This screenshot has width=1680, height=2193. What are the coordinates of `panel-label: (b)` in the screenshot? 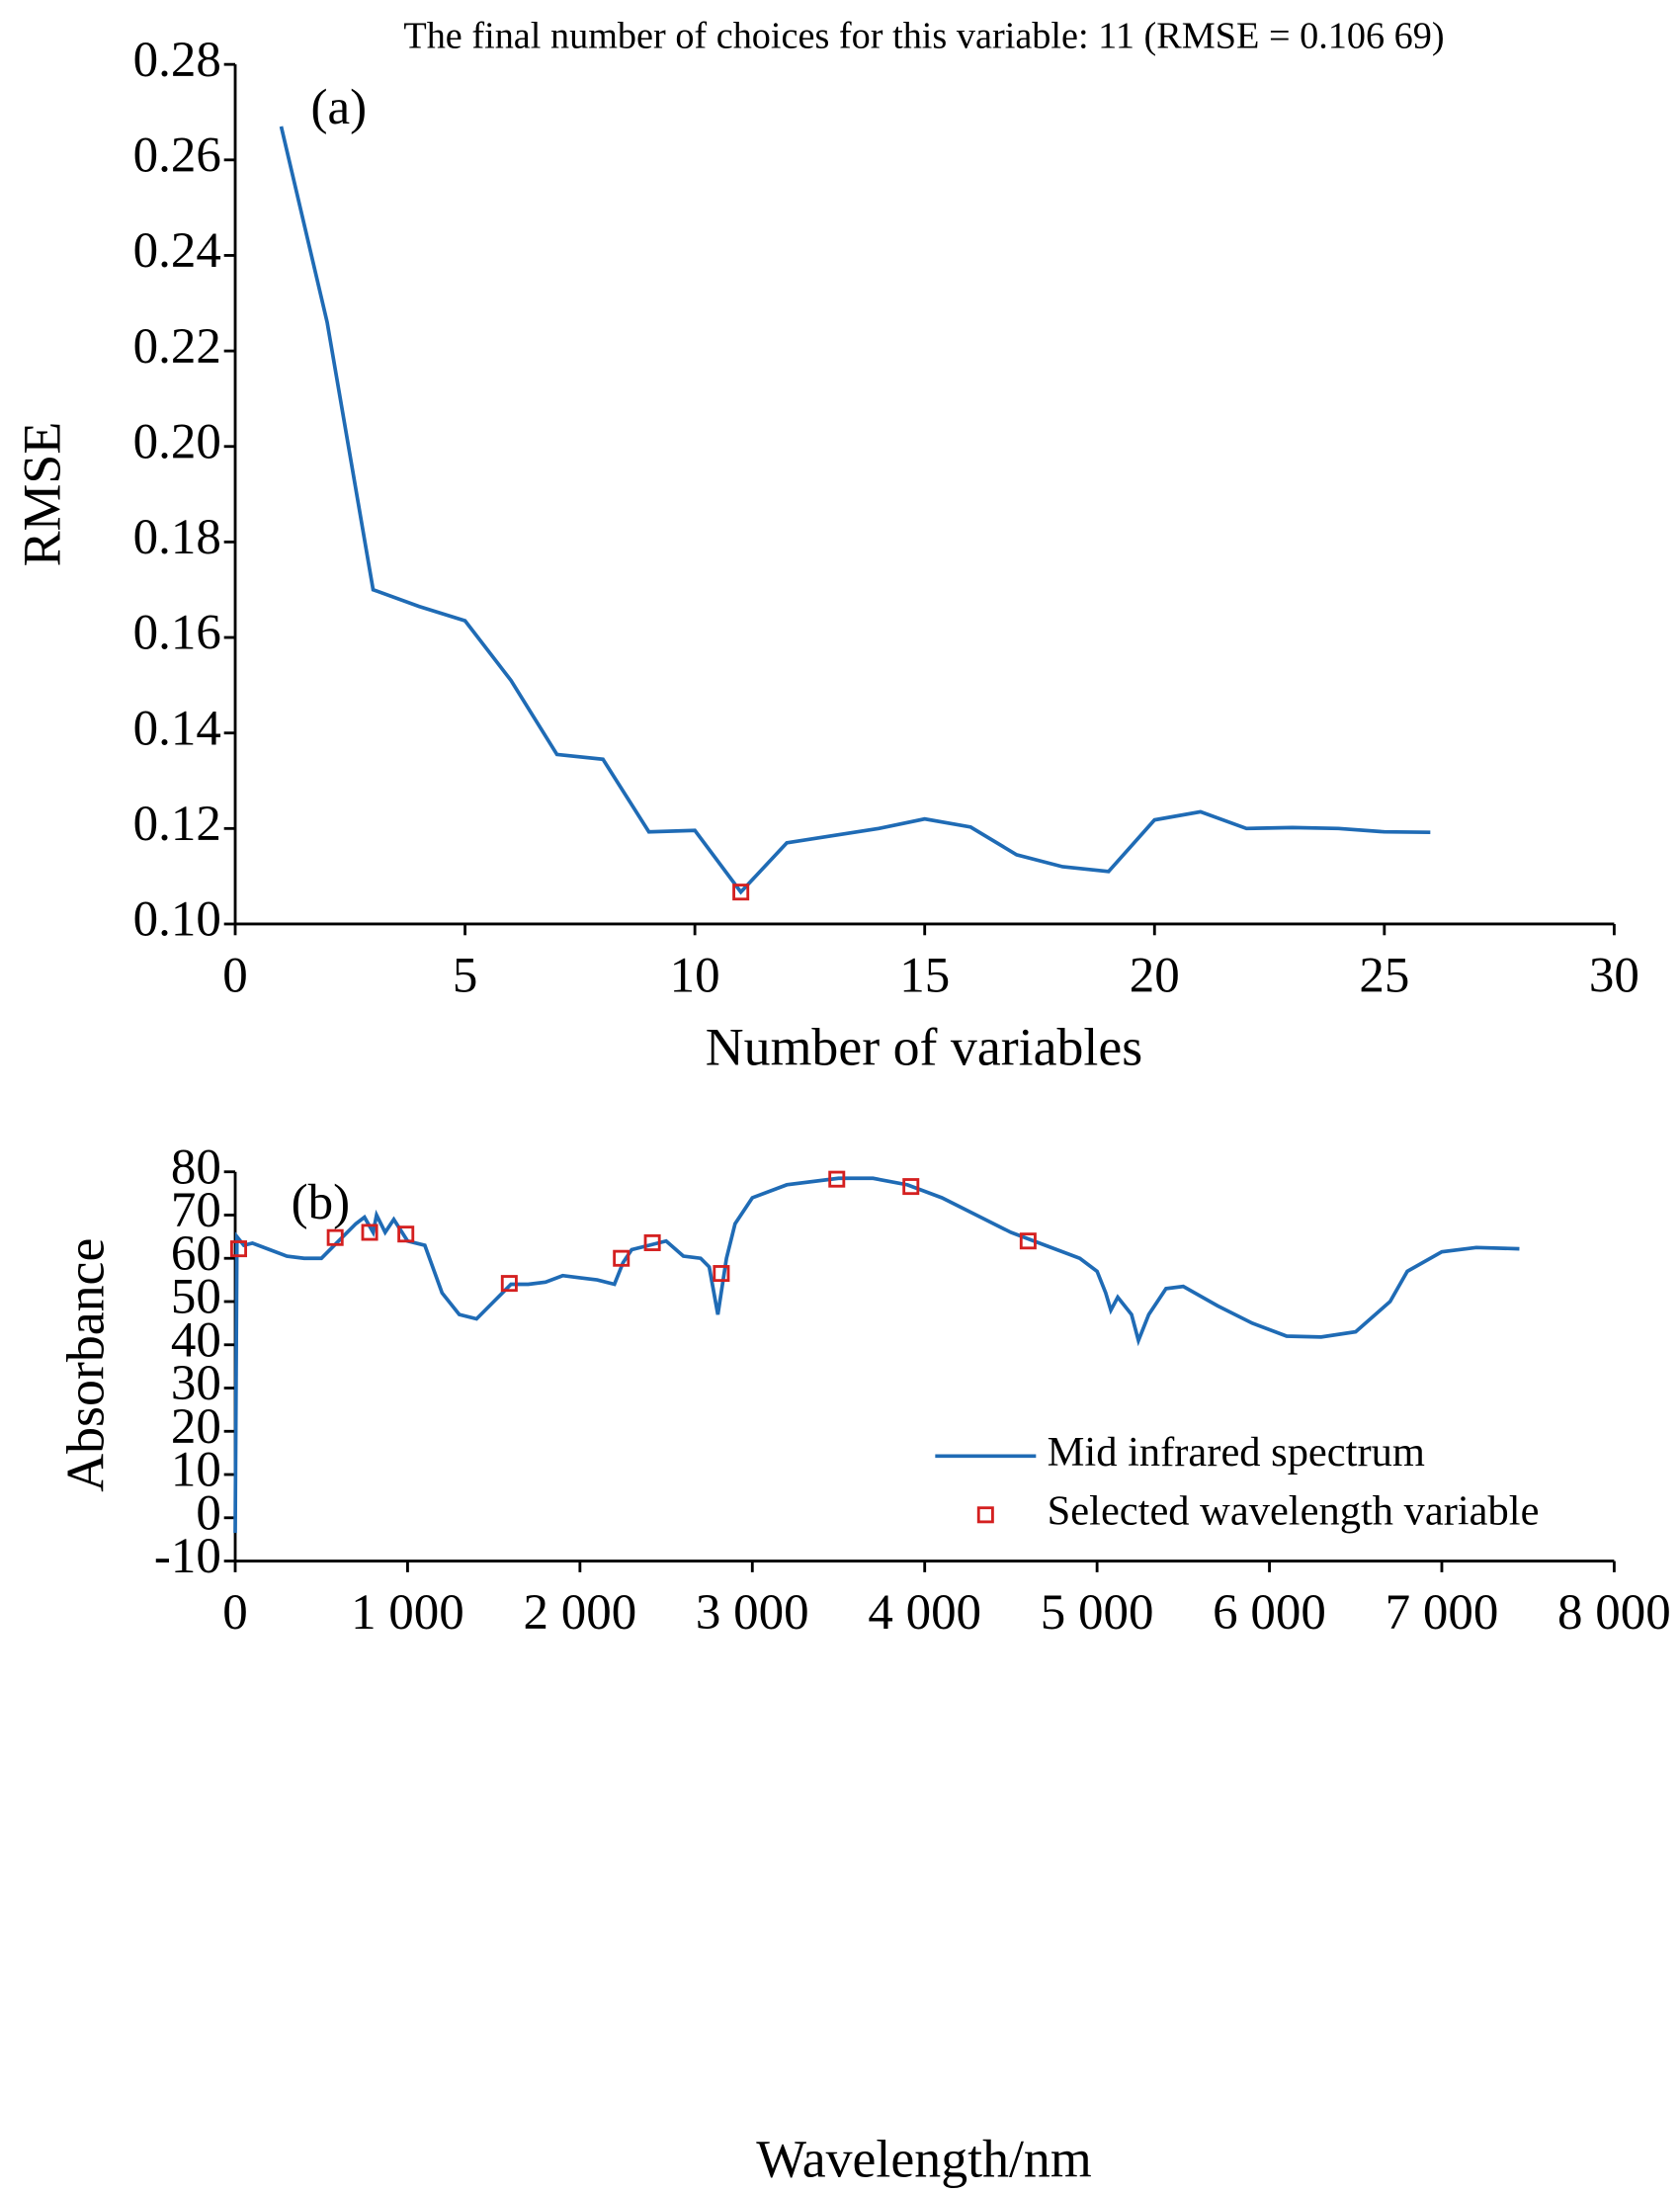 It's located at (321, 1202).